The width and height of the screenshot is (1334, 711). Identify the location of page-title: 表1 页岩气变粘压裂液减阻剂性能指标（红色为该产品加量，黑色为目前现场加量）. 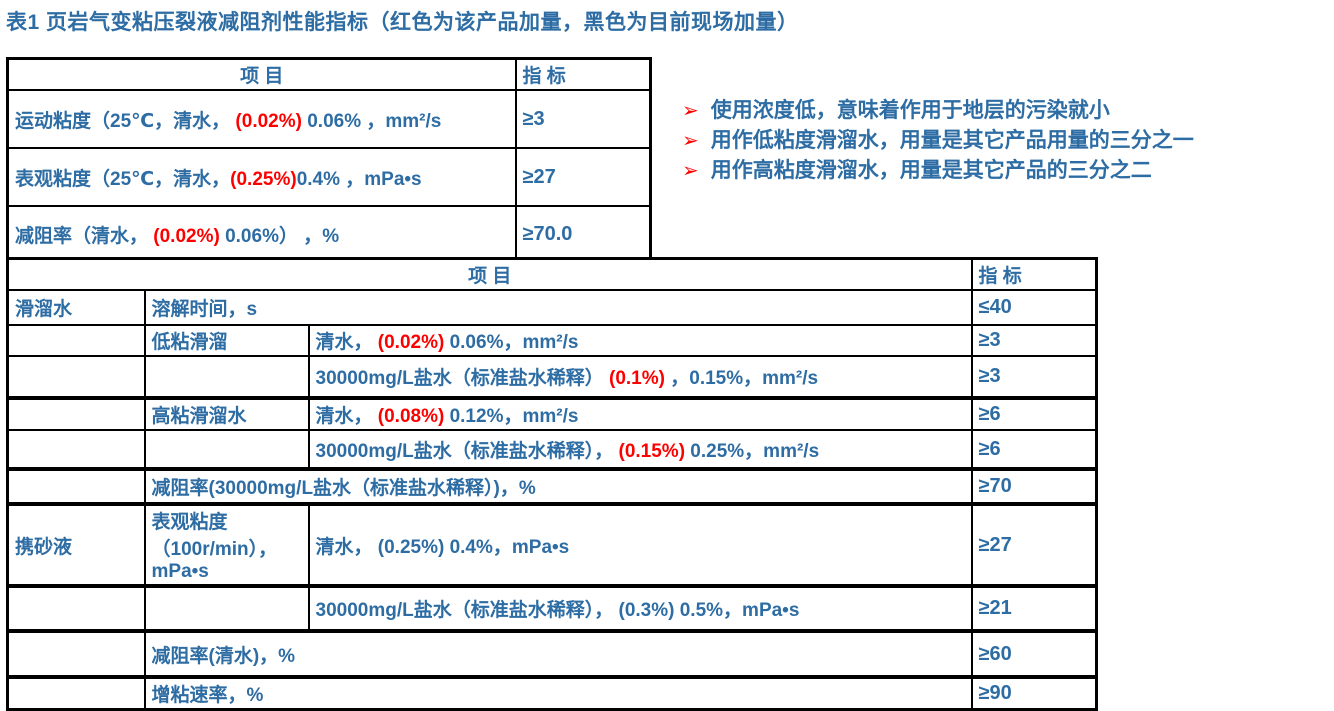
(402, 22).